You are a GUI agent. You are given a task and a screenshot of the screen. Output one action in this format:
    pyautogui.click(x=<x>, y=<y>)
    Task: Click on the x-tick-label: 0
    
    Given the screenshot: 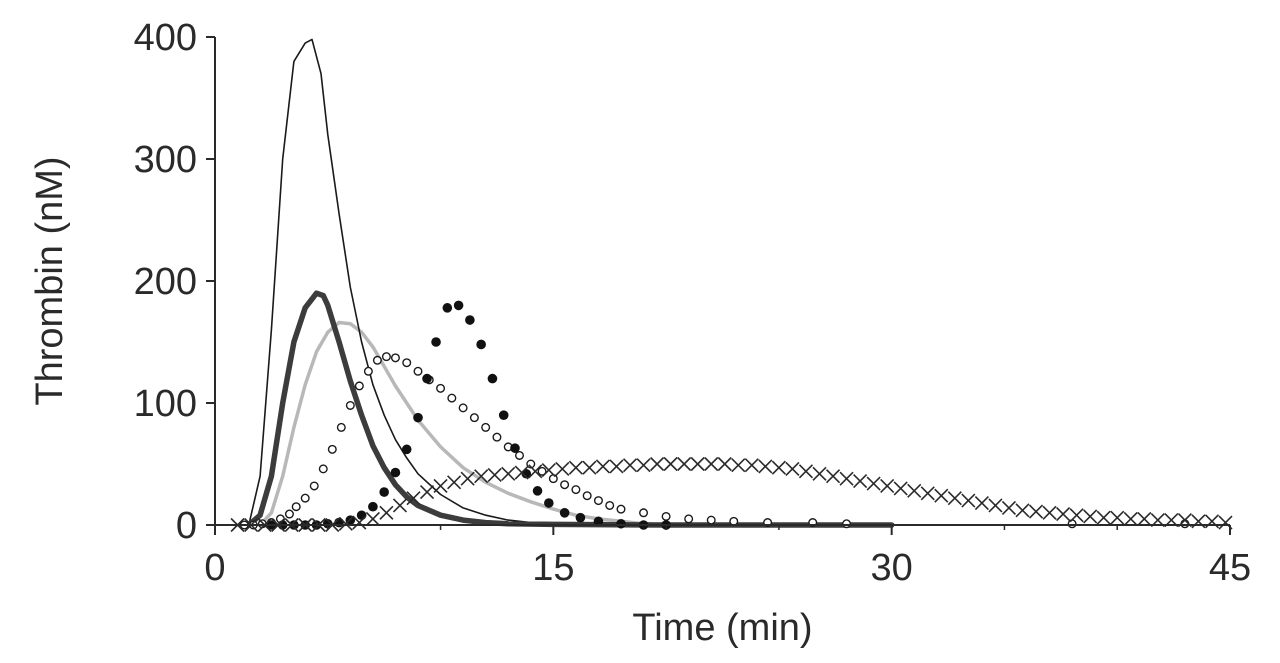 What is the action you would take?
    pyautogui.click(x=214, y=568)
    